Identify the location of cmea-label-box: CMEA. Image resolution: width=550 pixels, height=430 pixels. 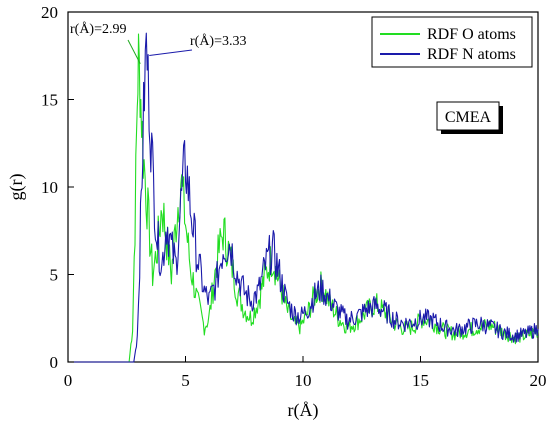
(469, 117).